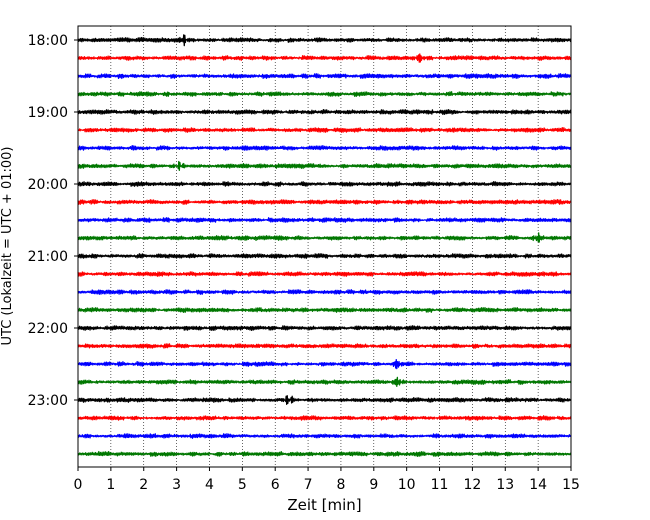 This screenshot has width=650, height=520. I want to click on x-tick-label: 10, so click(407, 485).